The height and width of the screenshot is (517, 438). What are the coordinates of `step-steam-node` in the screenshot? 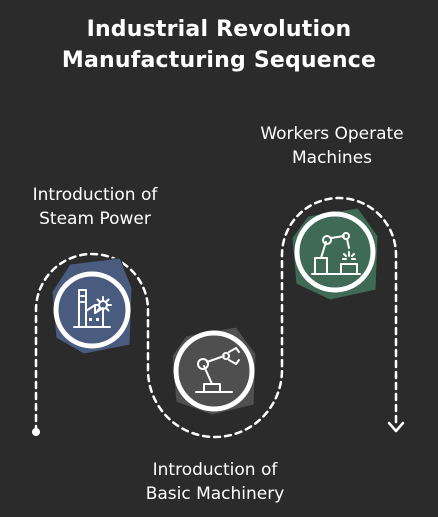 It's located at (92, 306).